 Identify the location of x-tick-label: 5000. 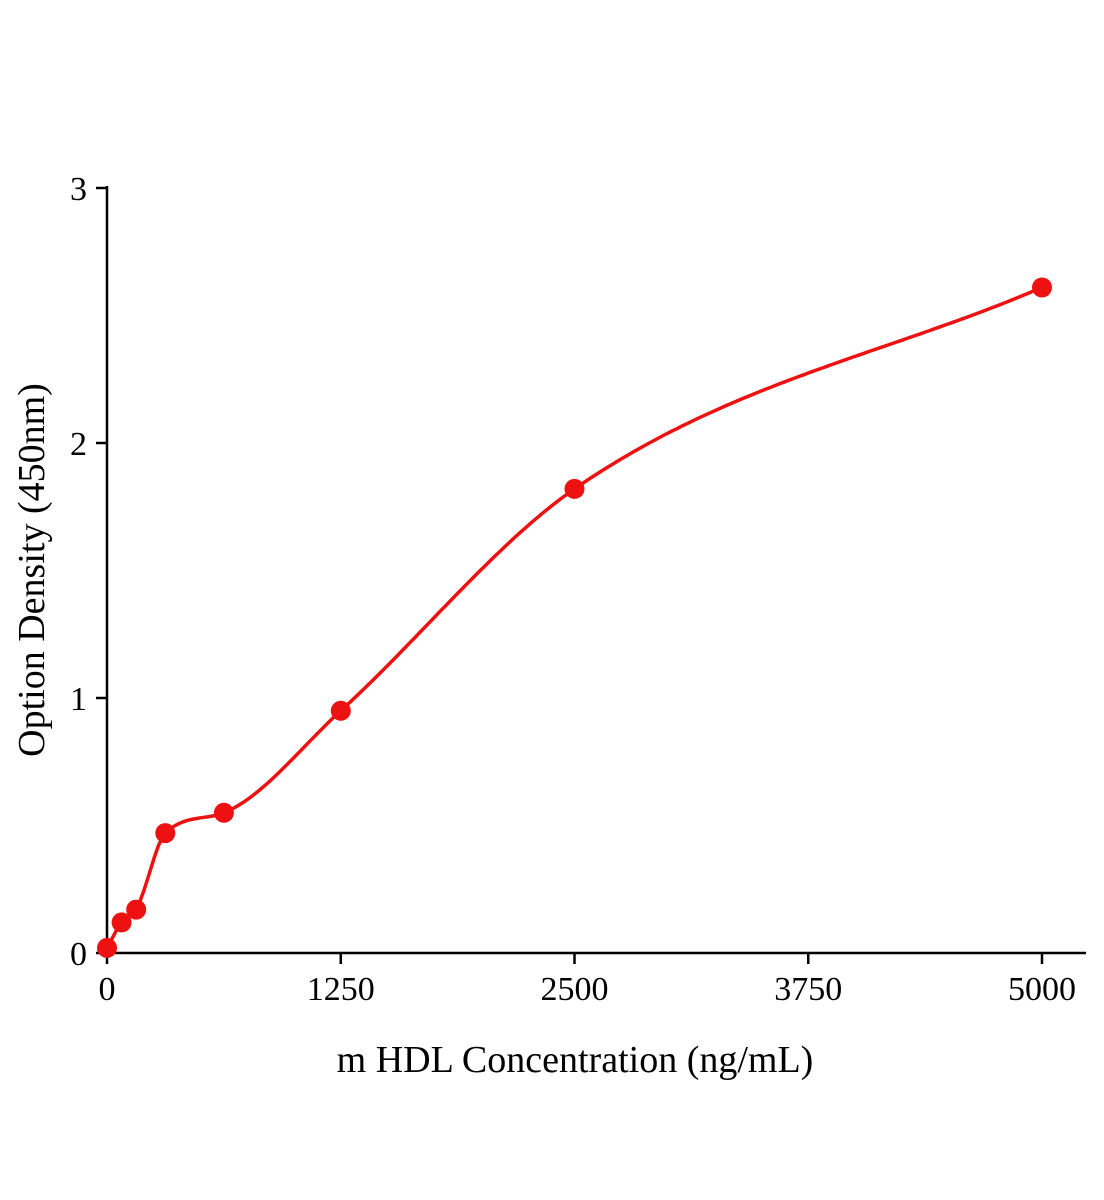
(1042, 989).